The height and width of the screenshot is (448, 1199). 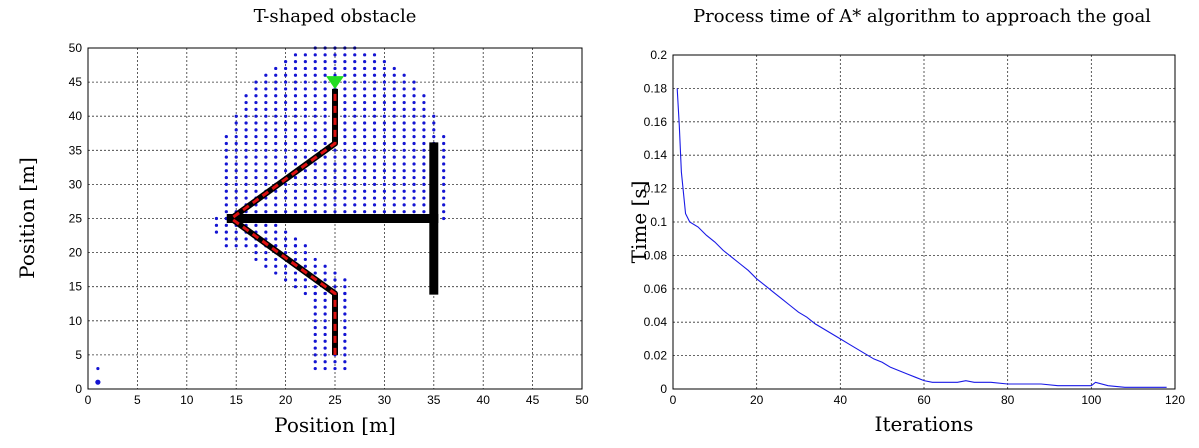 What do you see at coordinates (484, 400) in the screenshot?
I see `x-tick-label: 40` at bounding box center [484, 400].